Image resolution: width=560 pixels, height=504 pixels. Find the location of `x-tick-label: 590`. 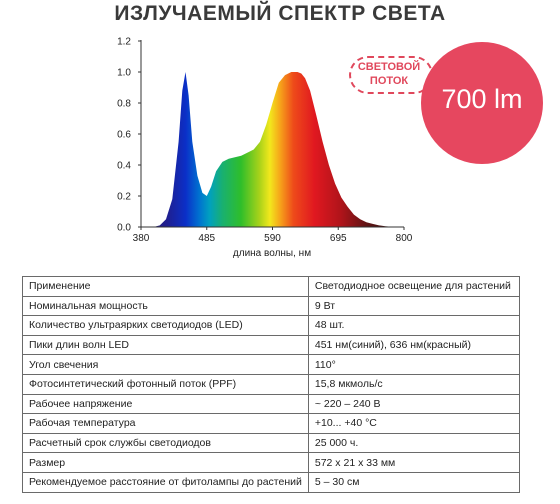

x-tick-label: 590 is located at coordinates (272, 238).